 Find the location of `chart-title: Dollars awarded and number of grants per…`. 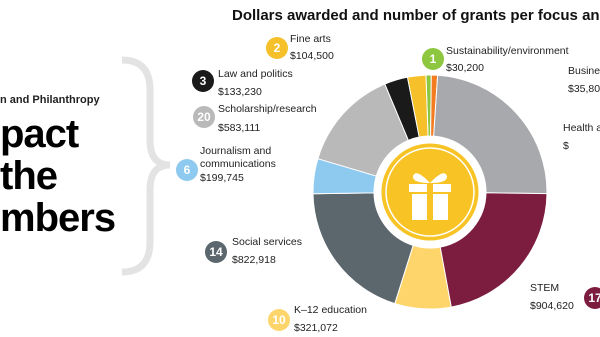

chart-title: Dollars awarded and number of grants per… is located at coordinates (416, 15).